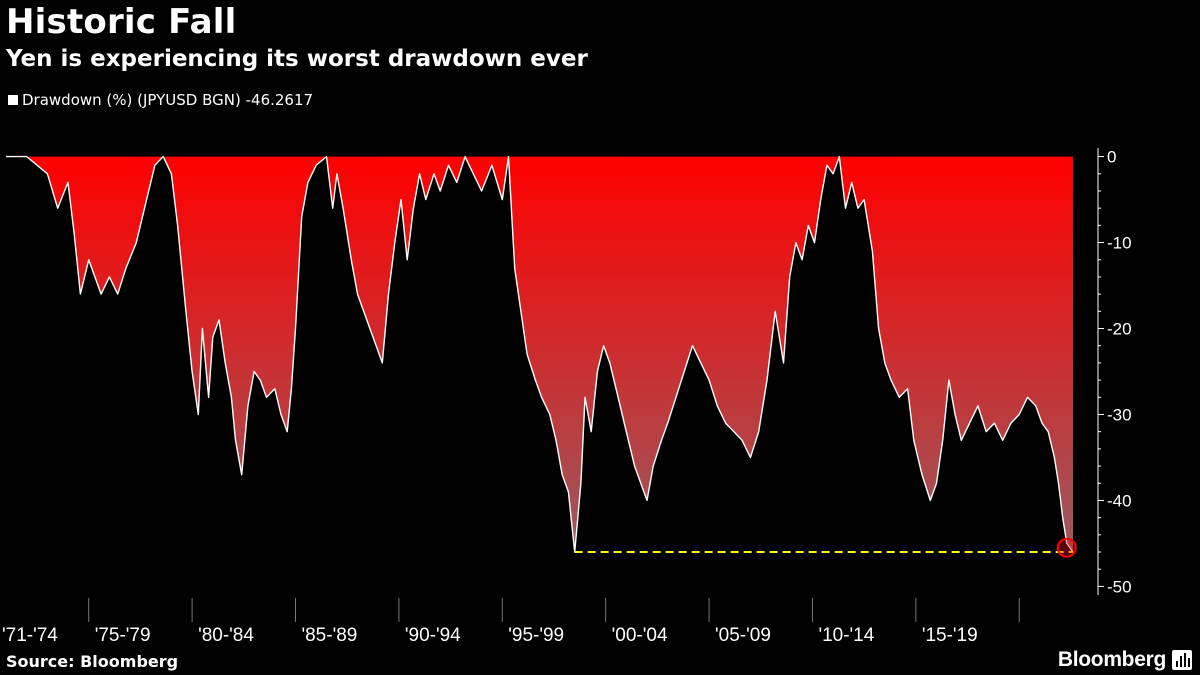 This screenshot has width=1200, height=675. I want to click on y-tick-label: 0, so click(1111, 157).